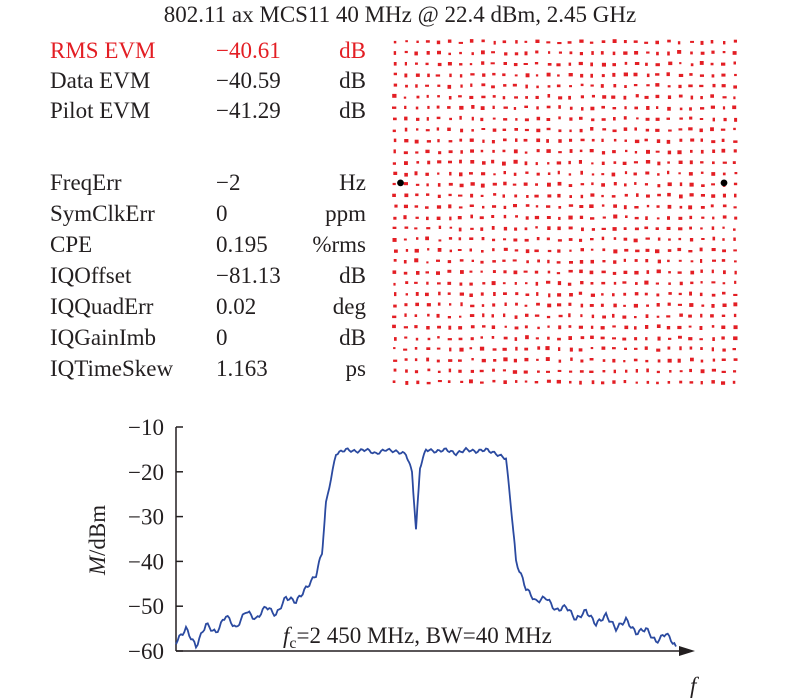 The width and height of the screenshot is (800, 700). Describe the element at coordinates (146, 651) in the screenshot. I see `y-tick-label: −60` at that location.